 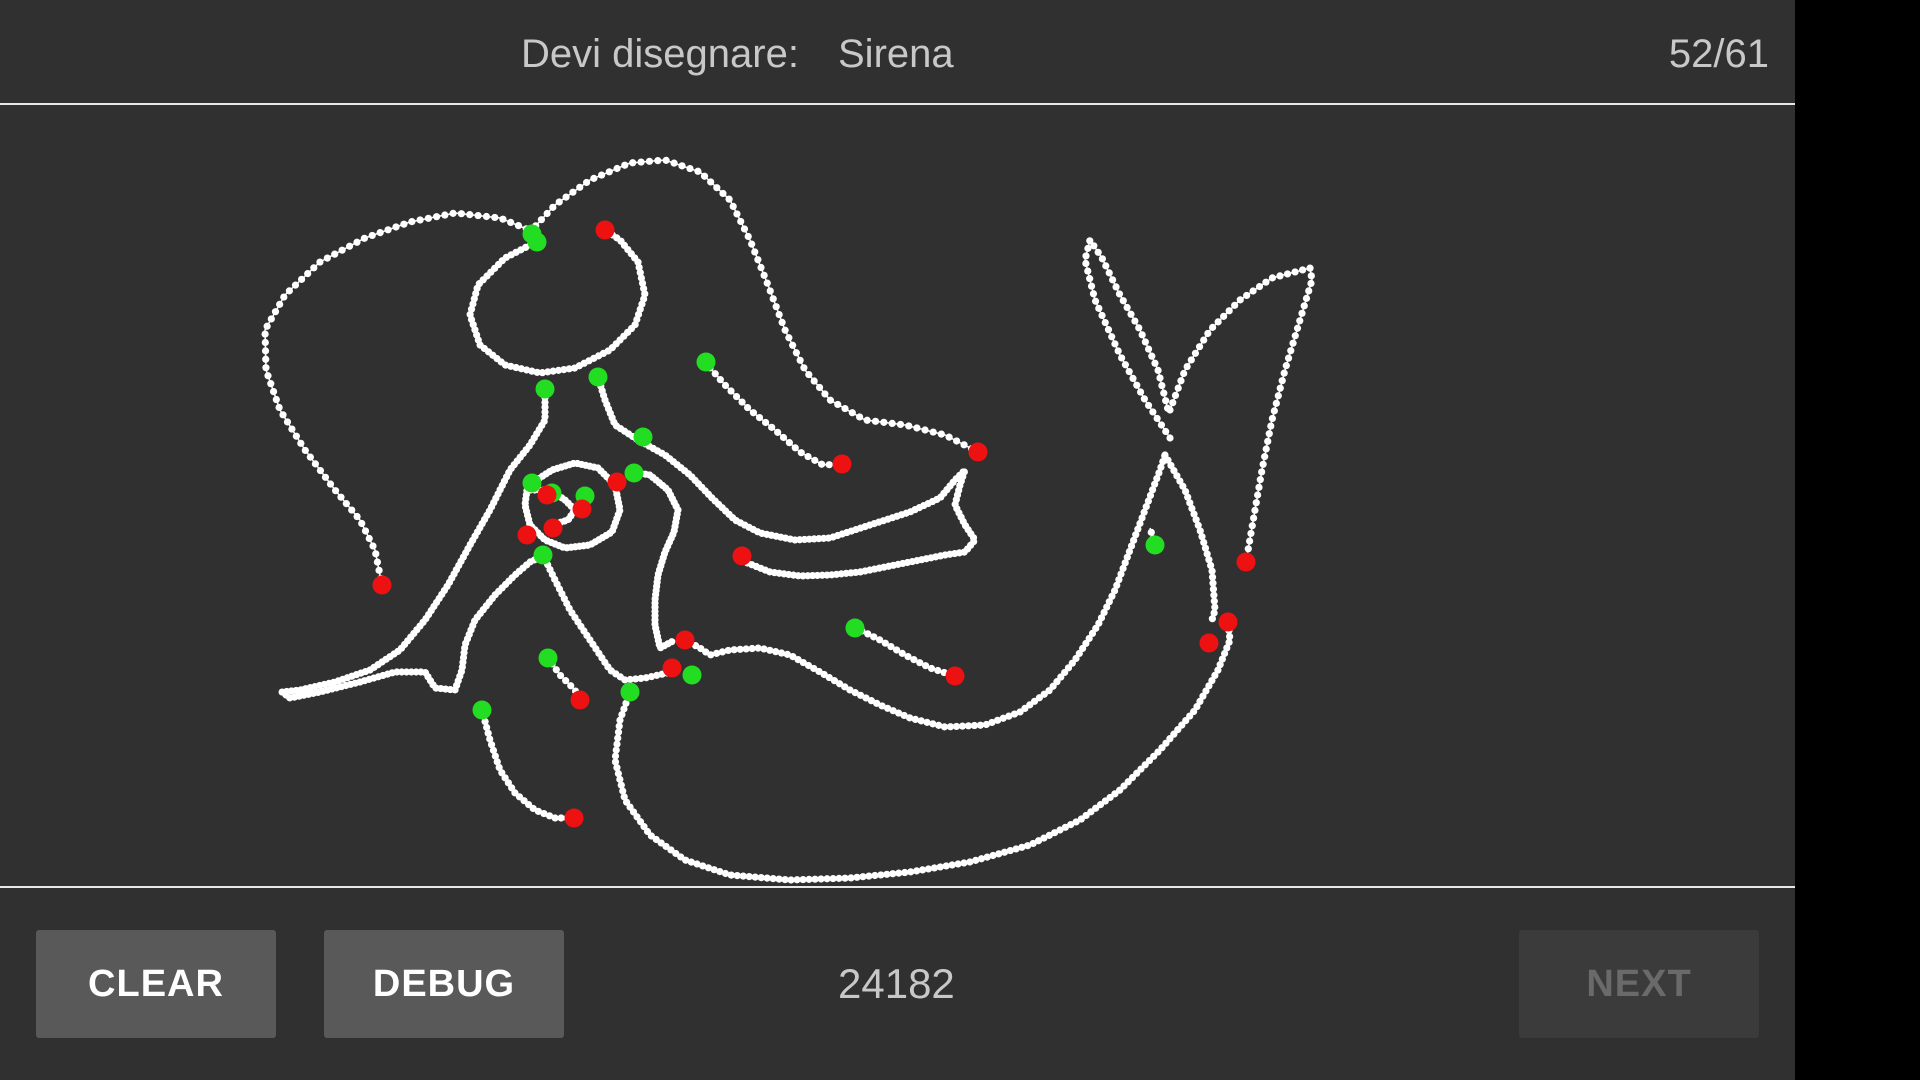 What do you see at coordinates (897, 52) in the screenshot?
I see `header-bar: Devi disegnare: Sirena 52/61` at bounding box center [897, 52].